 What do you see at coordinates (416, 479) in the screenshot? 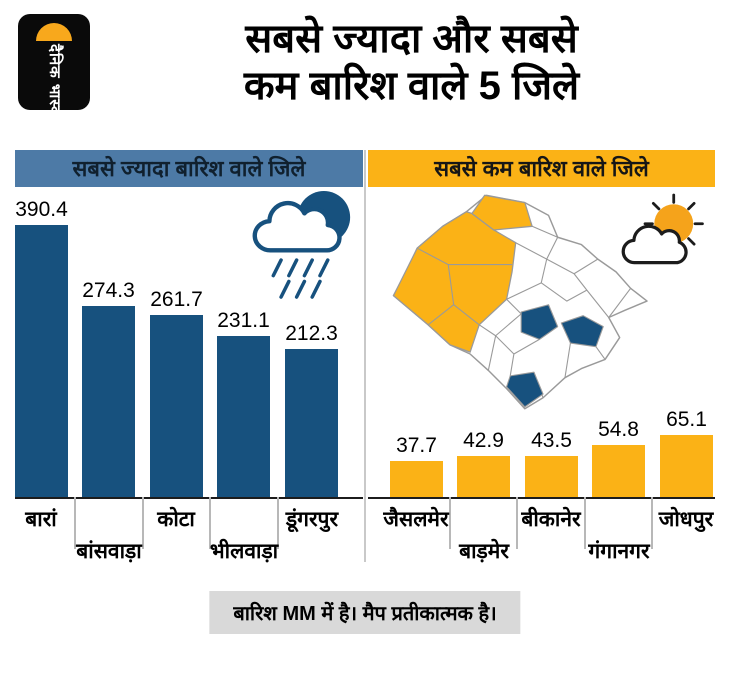
I see `bar-jaisalmer` at bounding box center [416, 479].